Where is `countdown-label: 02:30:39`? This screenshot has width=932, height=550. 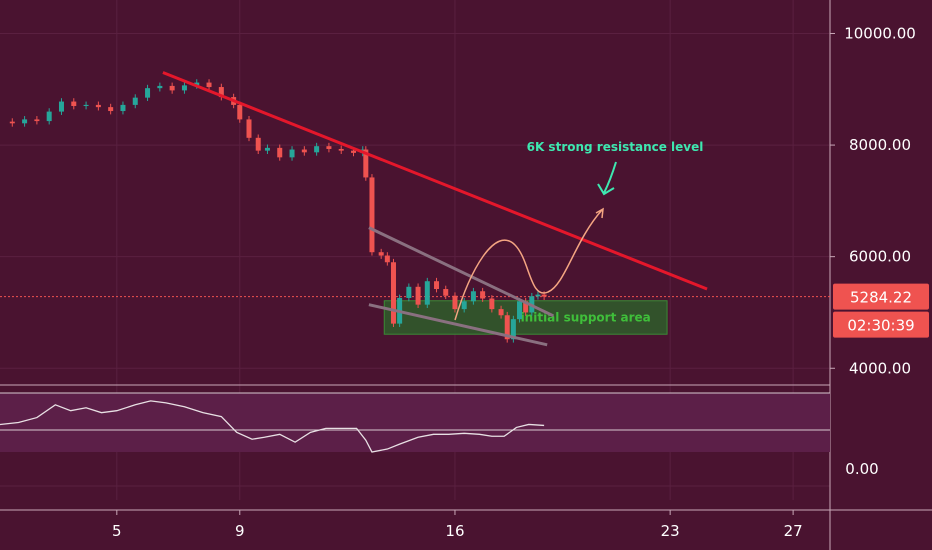 countdown-label: 02:30:39 is located at coordinates (880, 326).